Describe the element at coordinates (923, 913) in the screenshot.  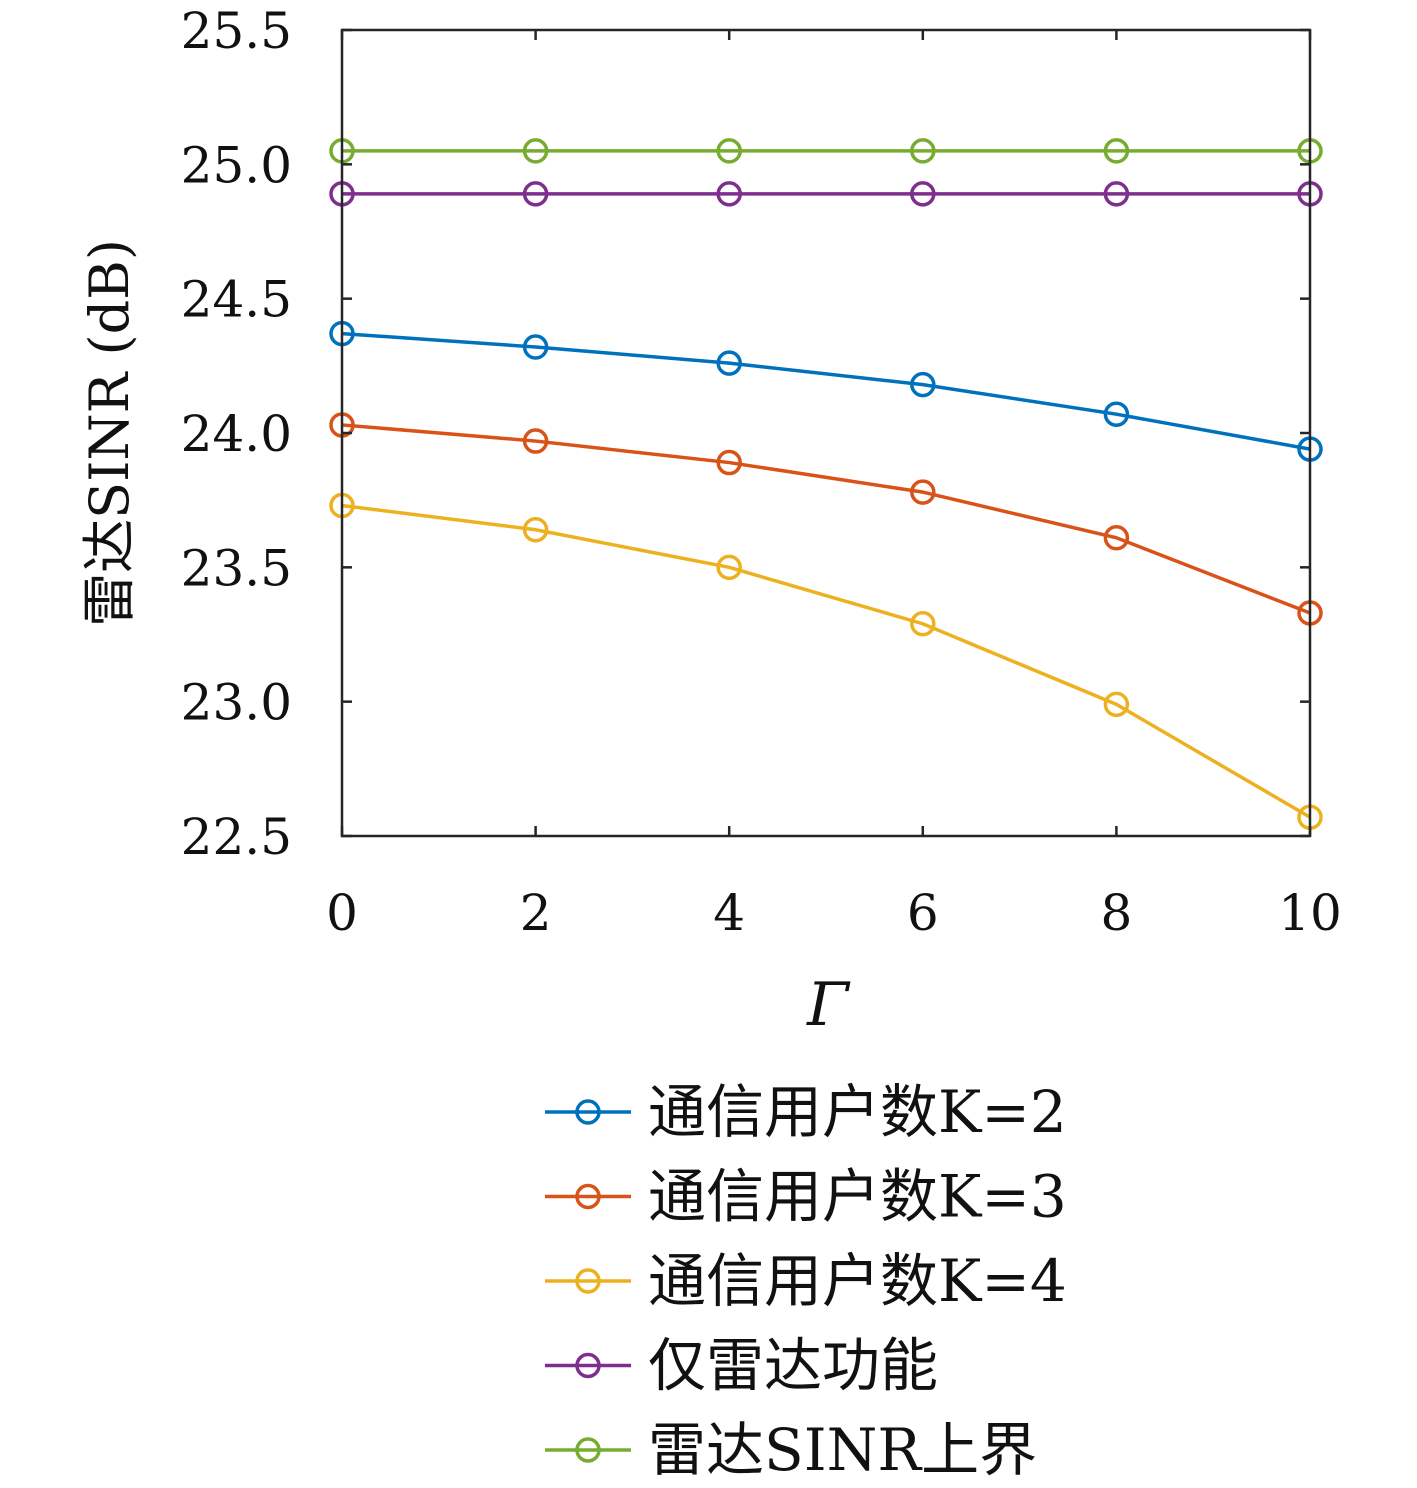
I see `x-tick-label: 6` at that location.